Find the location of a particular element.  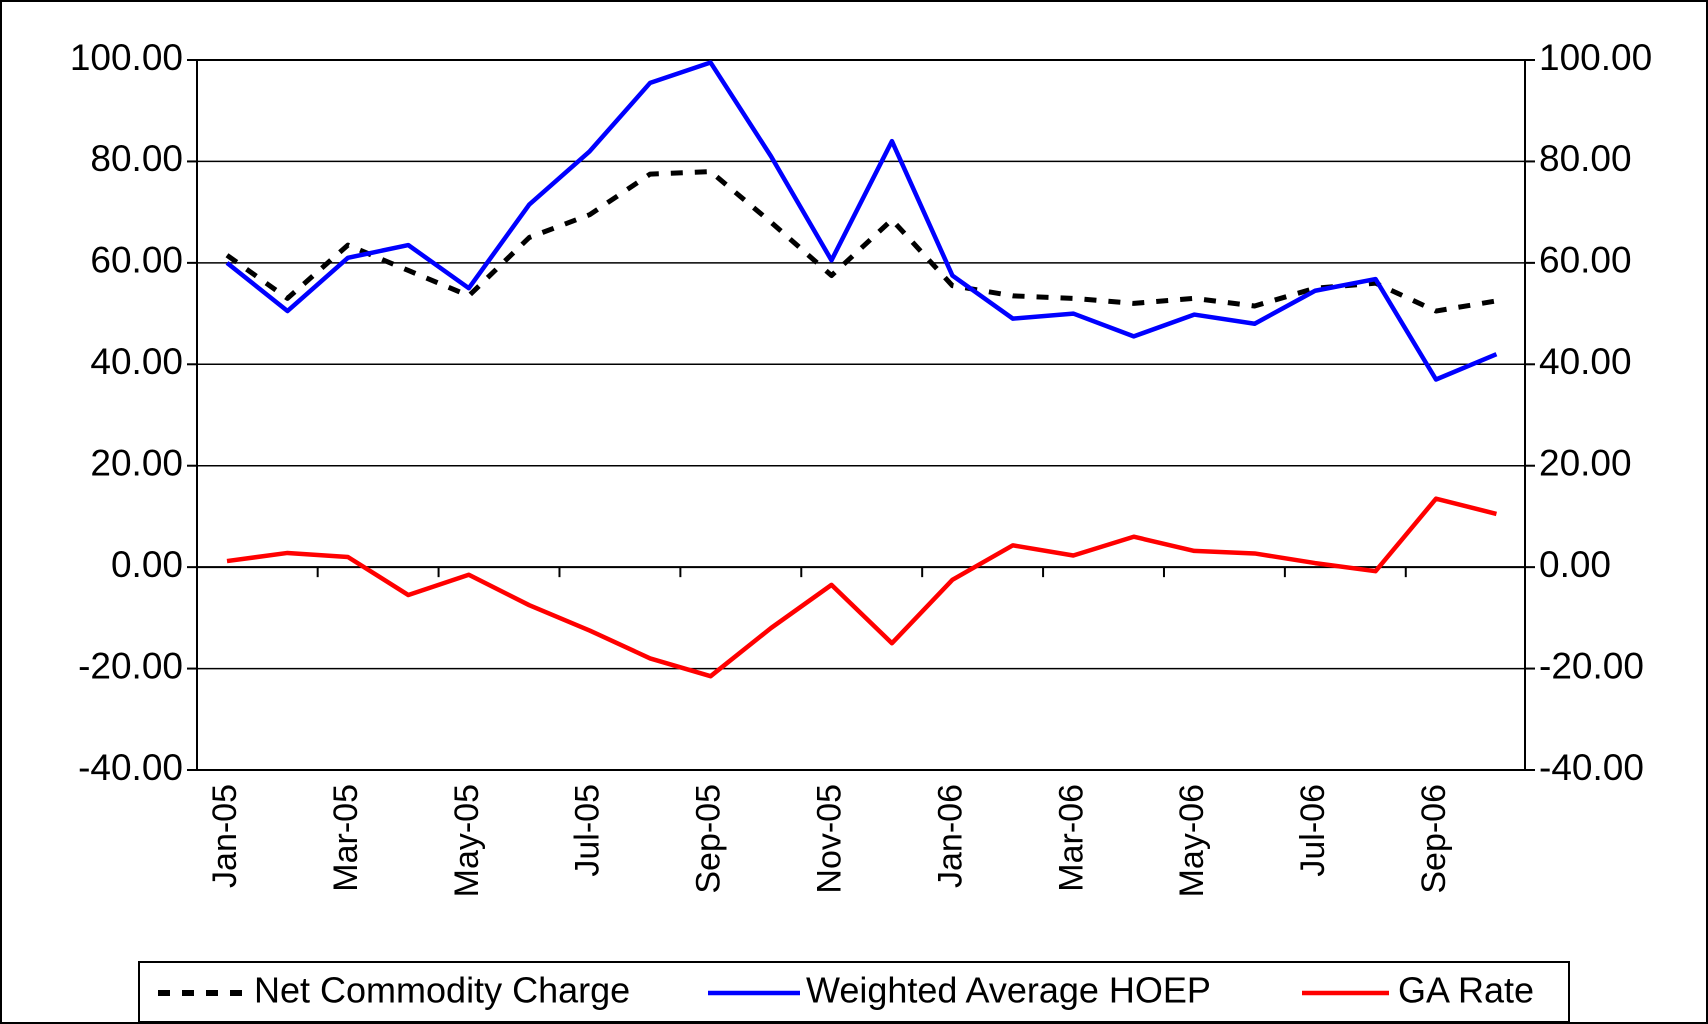

x-tick-label: May-06 is located at coordinates (1192, 840).